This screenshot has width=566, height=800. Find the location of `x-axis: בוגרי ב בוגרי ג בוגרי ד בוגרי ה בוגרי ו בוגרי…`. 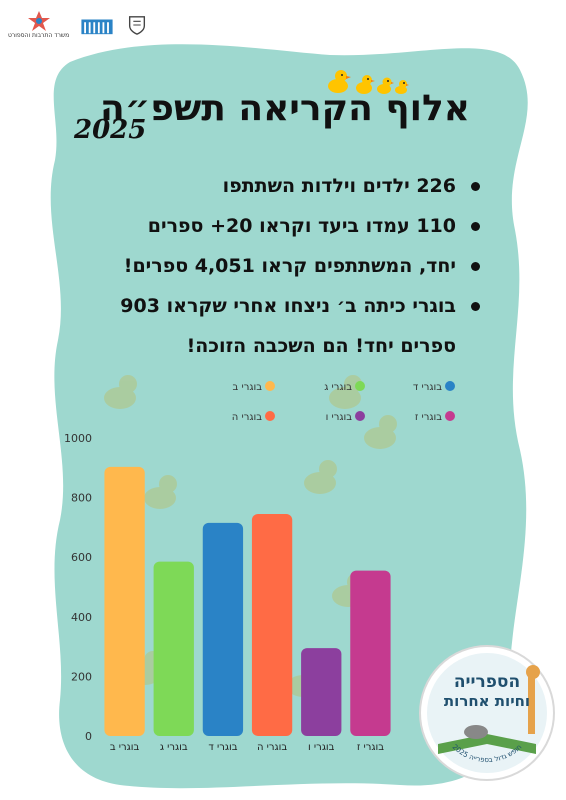

x-axis: בוגרי ב בוגרי ג בוגרי ד בוגרי ה בוגרי ו בוגרי… is located at coordinates (247, 747).